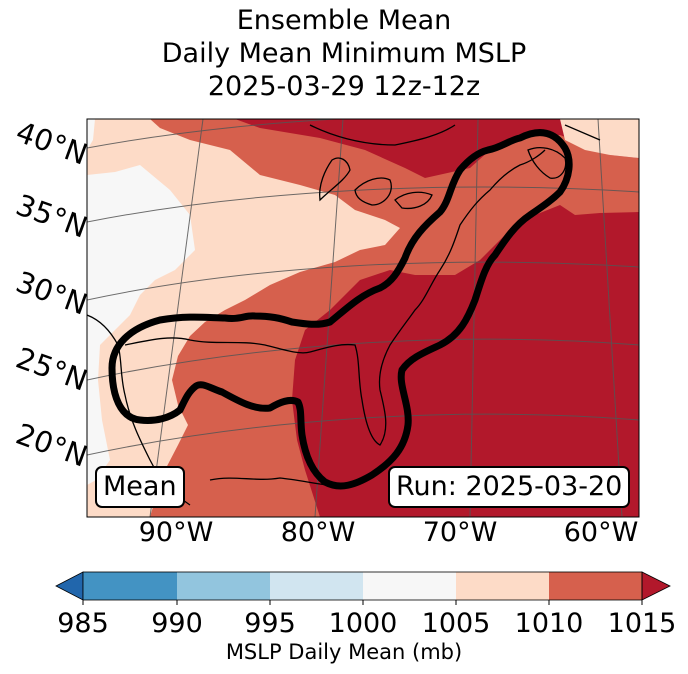  What do you see at coordinates (140, 487) in the screenshot?
I see `mean-label-box: Mean` at bounding box center [140, 487].